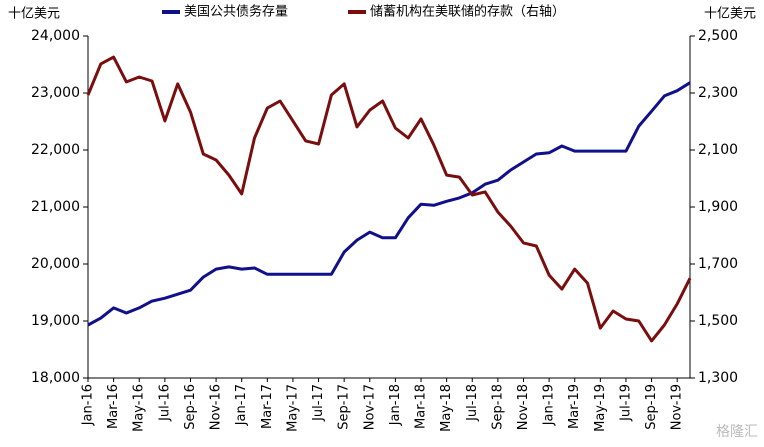 This screenshot has height=447, width=764. Describe the element at coordinates (55, 378) in the screenshot. I see `y-tick-label: 18,000` at that location.